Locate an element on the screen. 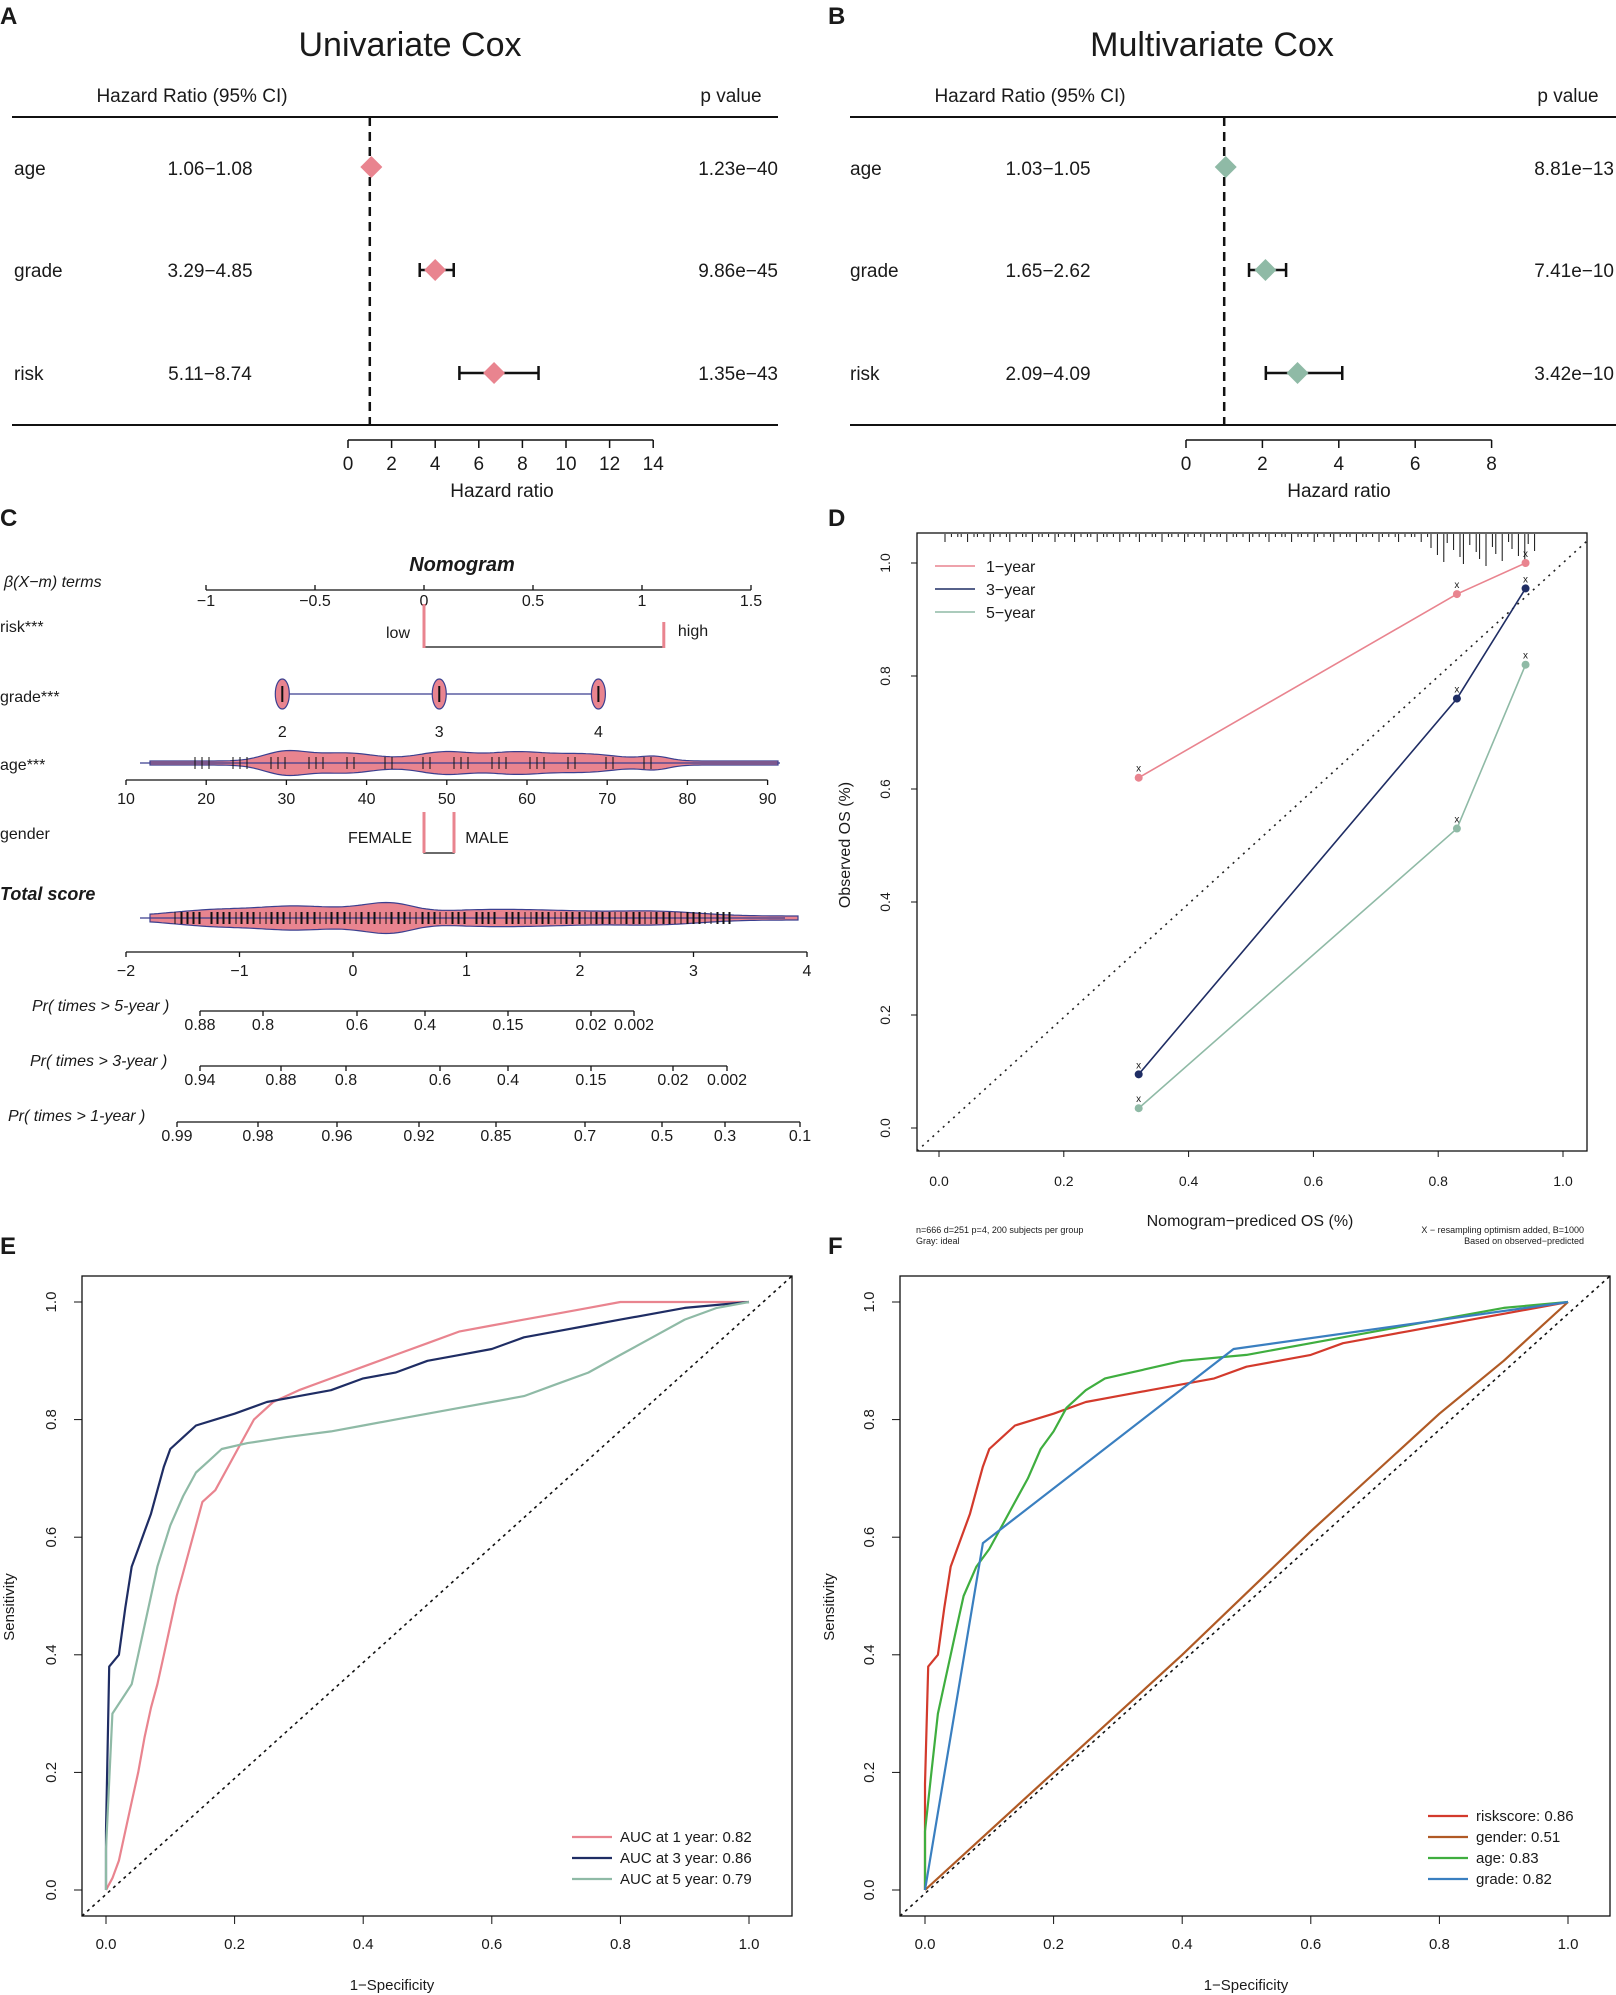 This screenshot has width=1616, height=1995. calibration-y-tick-label: 0.0 is located at coordinates (885, 1128).